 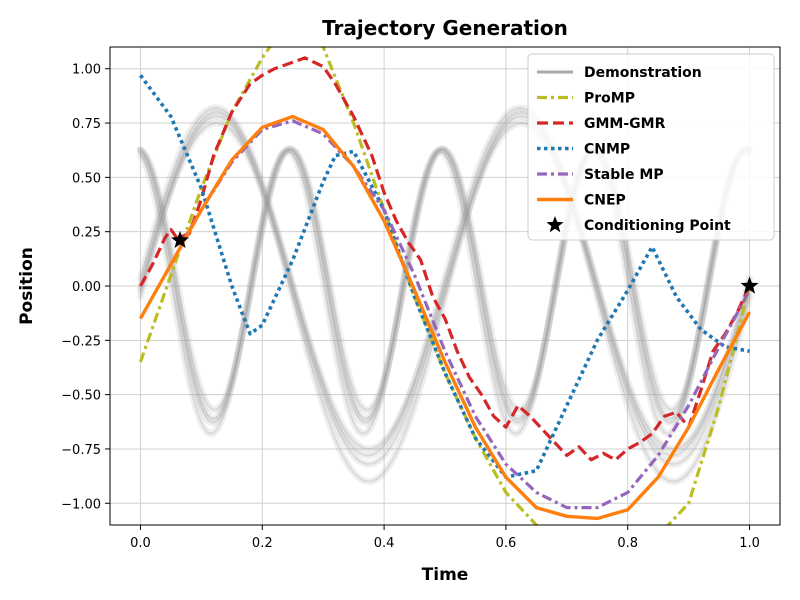 What do you see at coordinates (657, 226) in the screenshot?
I see `legend-label: Conditioning Point` at bounding box center [657, 226].